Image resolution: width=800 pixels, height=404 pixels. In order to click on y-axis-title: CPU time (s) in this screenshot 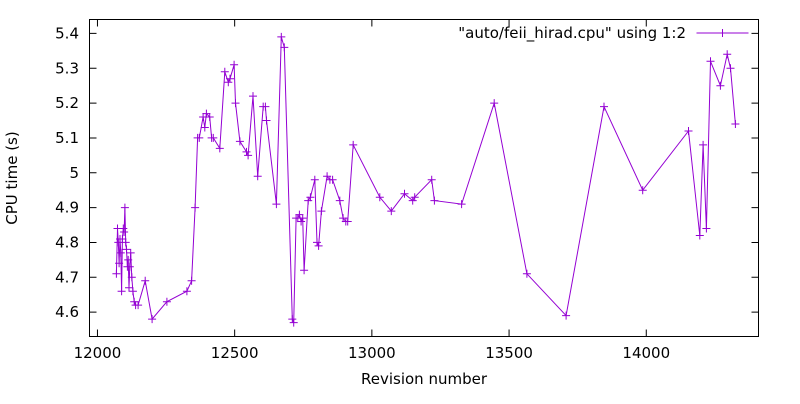, I will do `click(12, 177)`.